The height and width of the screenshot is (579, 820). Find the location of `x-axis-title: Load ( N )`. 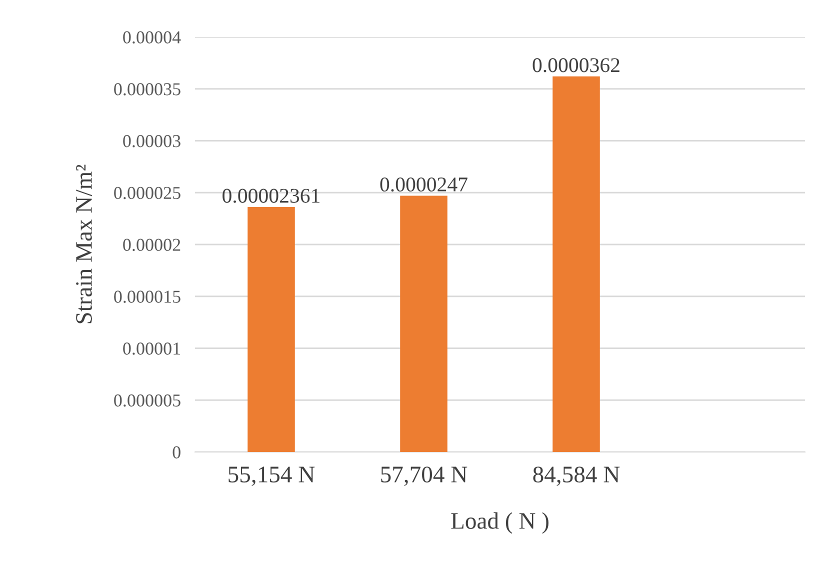

x-axis-title: Load ( N ) is located at coordinates (499, 523).